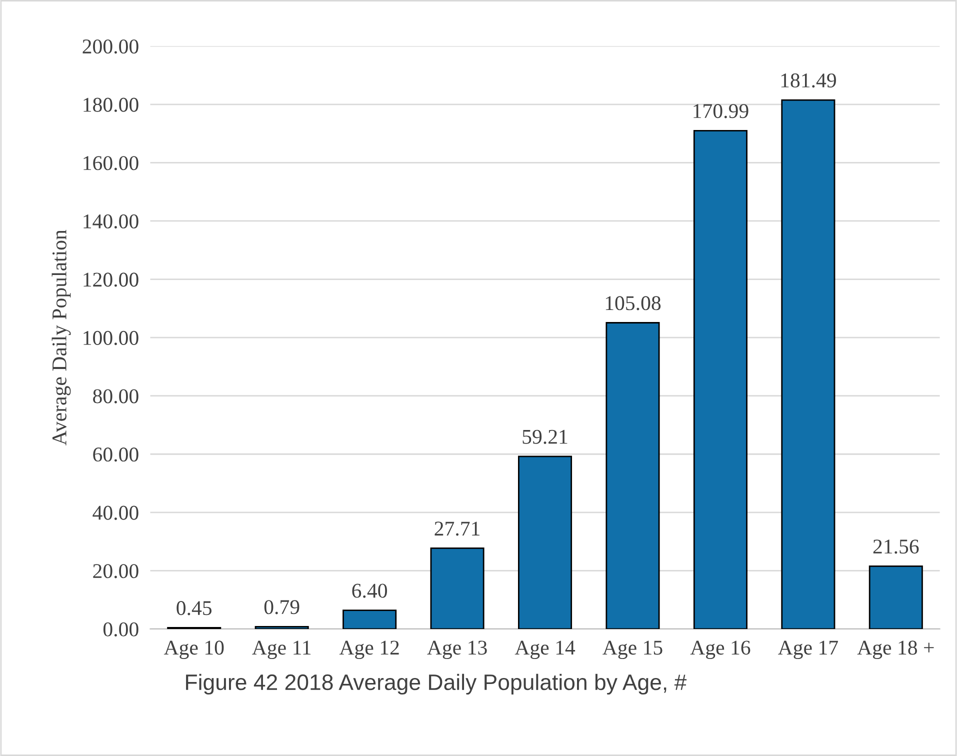 The width and height of the screenshot is (957, 756). I want to click on data-label: 0.45, so click(194, 608).